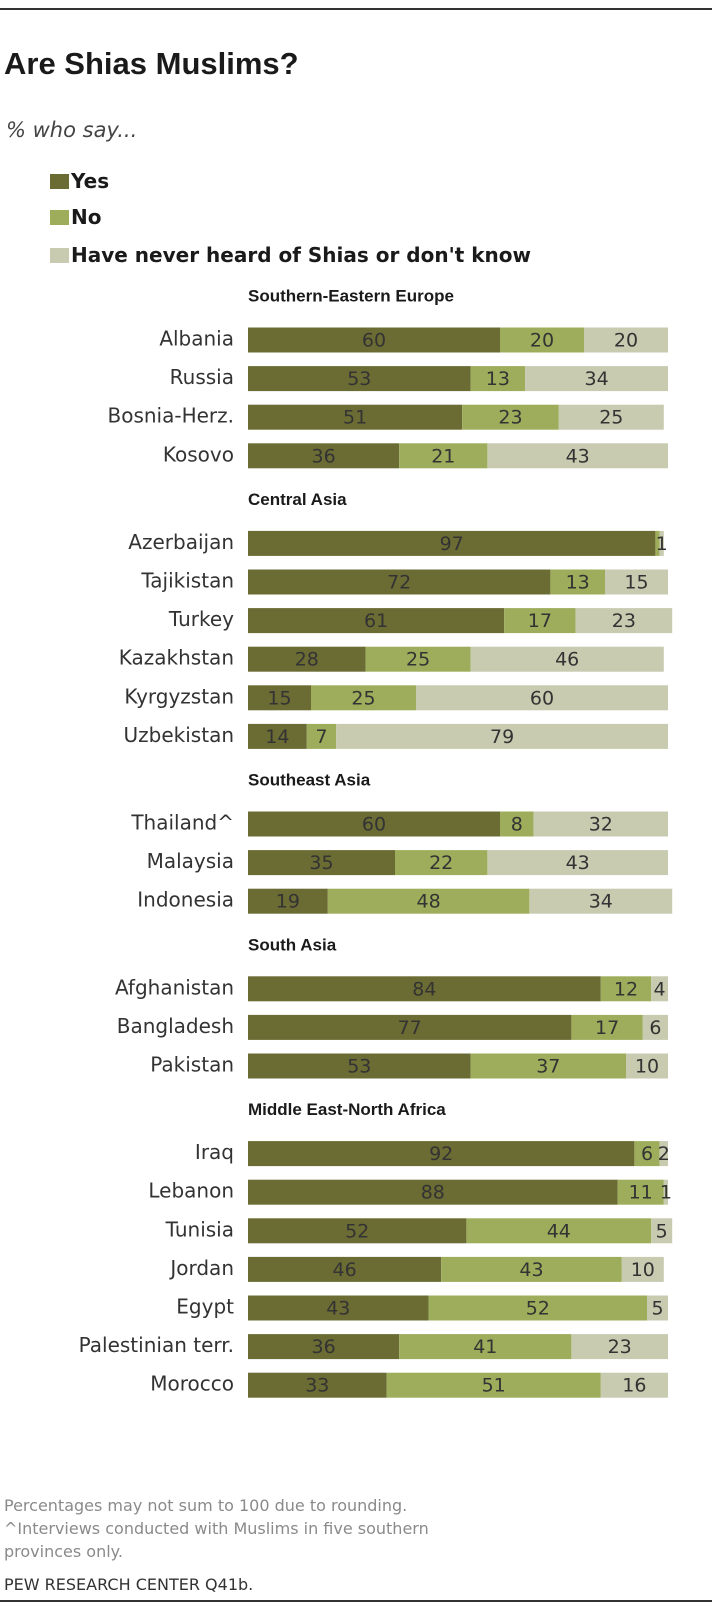 Image resolution: width=720 pixels, height=1611 pixels. Describe the element at coordinates (647, 1154) in the screenshot. I see `bar-iraq-no` at that location.